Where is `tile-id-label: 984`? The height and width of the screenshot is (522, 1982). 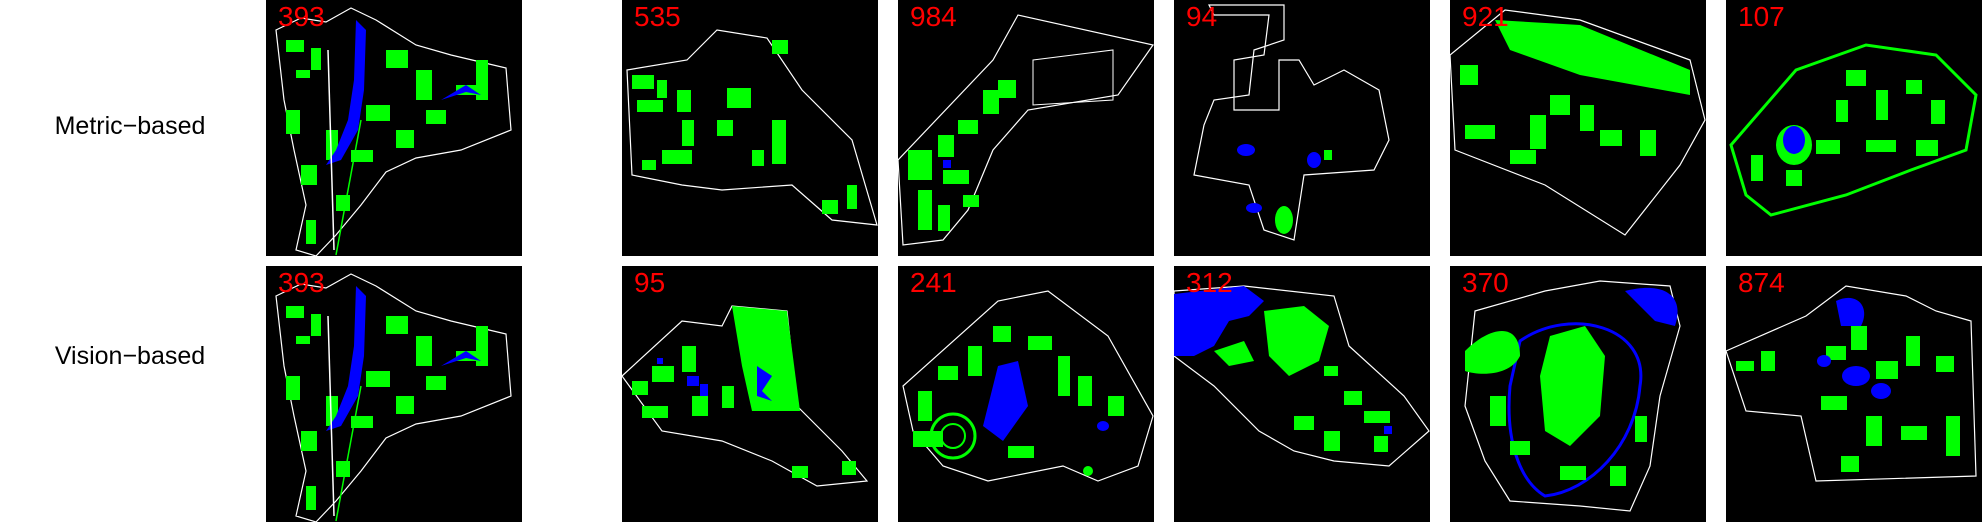 tile-id-label: 984 is located at coordinates (933, 16).